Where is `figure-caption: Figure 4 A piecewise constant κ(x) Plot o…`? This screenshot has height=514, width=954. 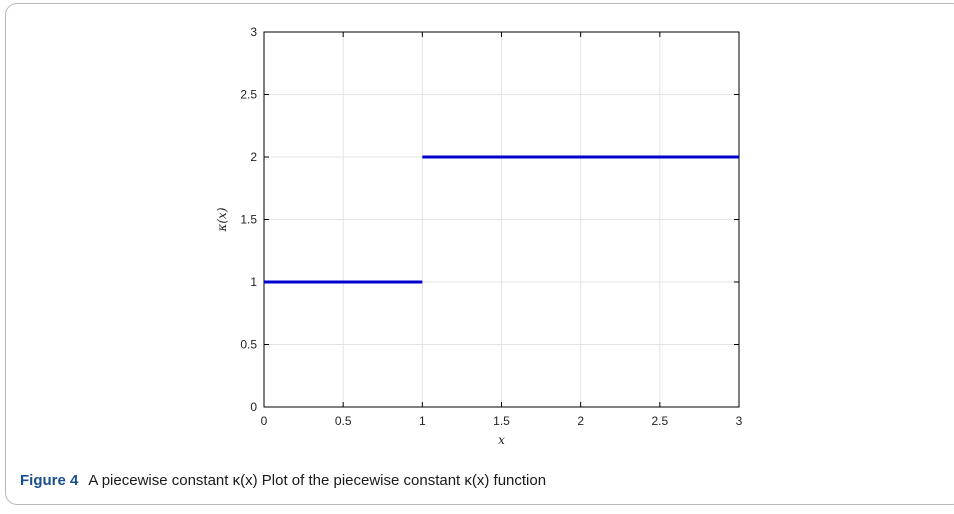 figure-caption: Figure 4 A piecewise constant κ(x) Plot o… is located at coordinates (283, 480).